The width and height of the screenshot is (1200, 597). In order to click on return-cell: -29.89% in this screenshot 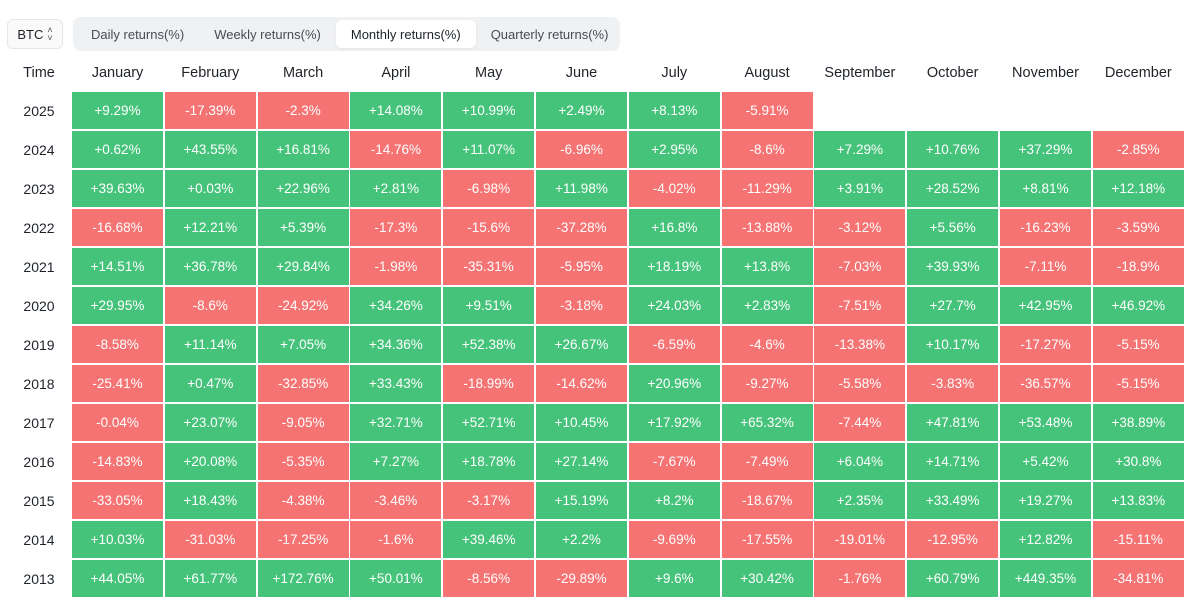, I will do `click(581, 578)`.